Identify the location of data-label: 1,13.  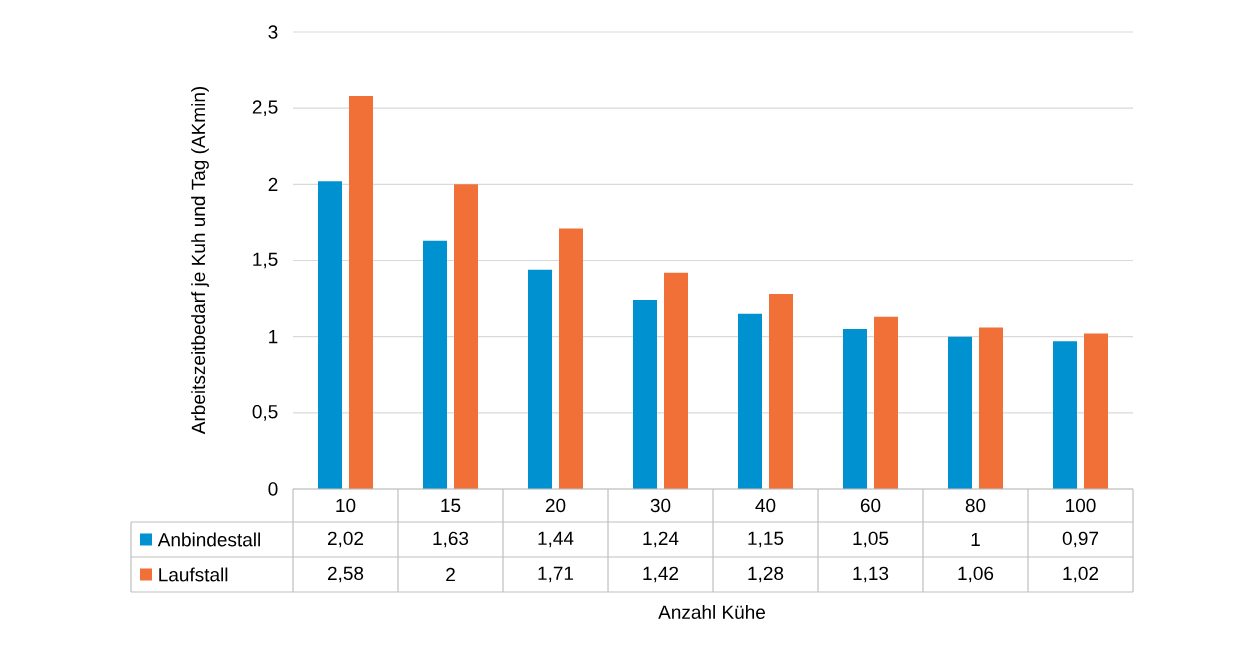
(871, 574).